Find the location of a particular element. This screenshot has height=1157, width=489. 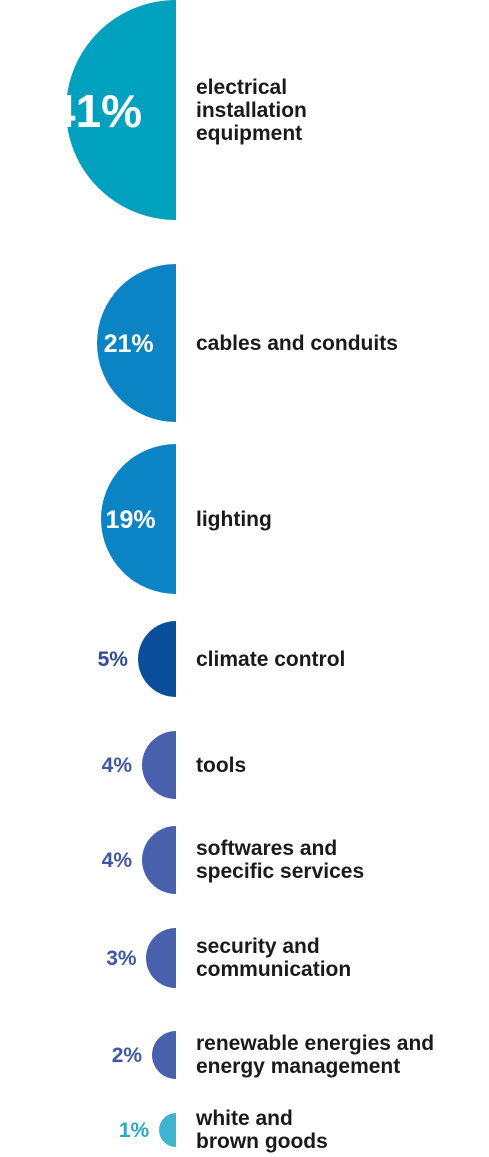

category-label-line: white and is located at coordinates (244, 1118).